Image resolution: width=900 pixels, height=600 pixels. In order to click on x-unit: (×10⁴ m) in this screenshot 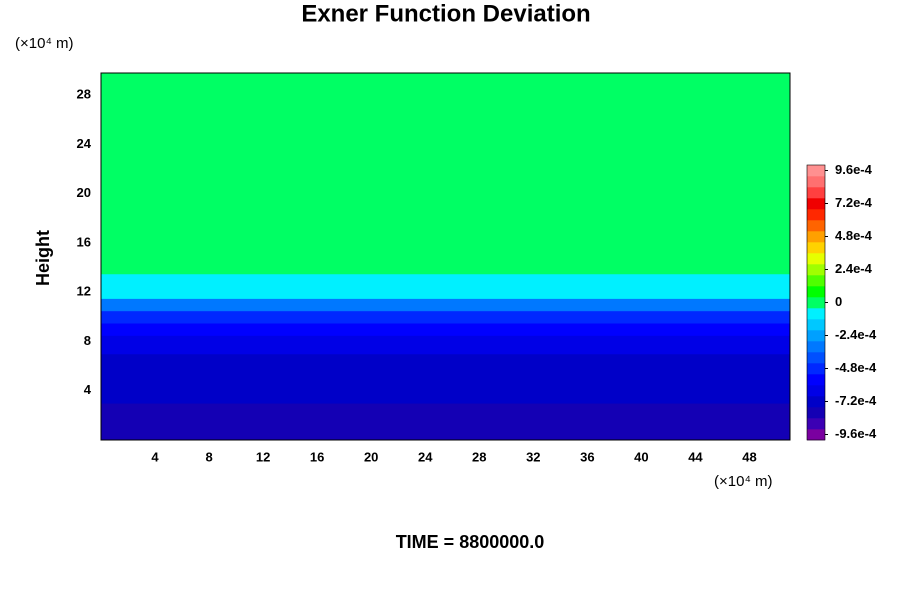, I will do `click(743, 481)`.